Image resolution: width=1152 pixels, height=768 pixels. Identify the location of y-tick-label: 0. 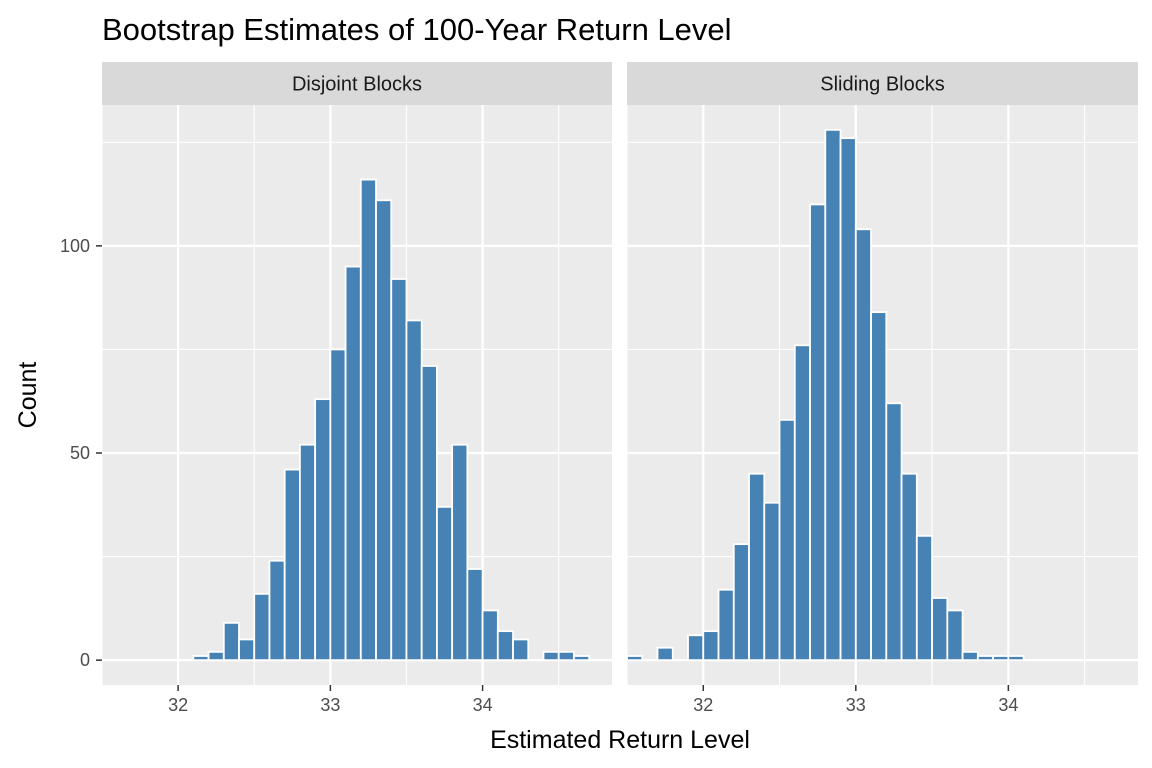
(85, 660).